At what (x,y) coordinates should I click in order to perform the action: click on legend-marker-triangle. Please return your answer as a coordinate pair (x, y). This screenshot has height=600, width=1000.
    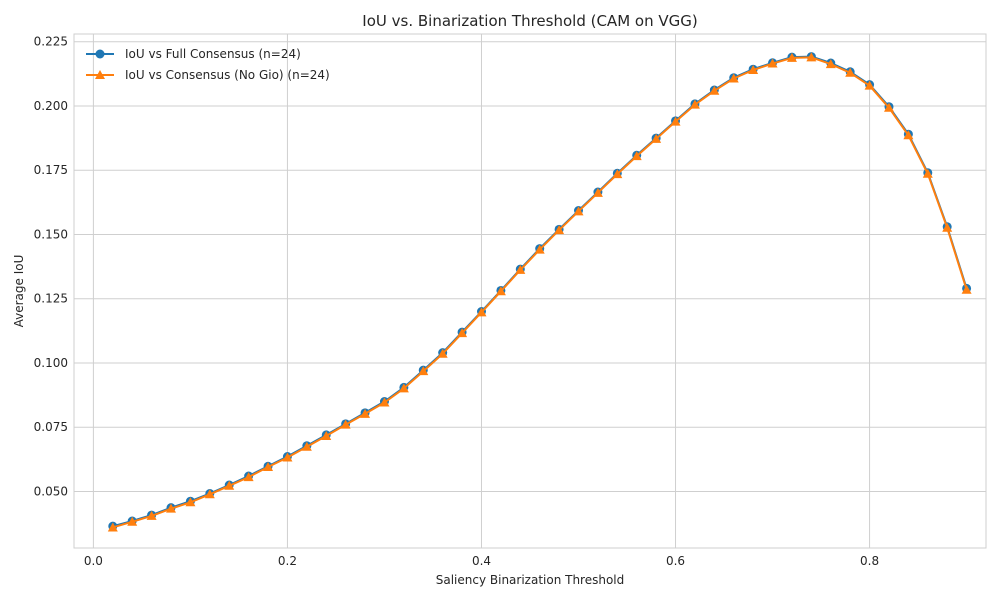
    Looking at the image, I should click on (100, 74).